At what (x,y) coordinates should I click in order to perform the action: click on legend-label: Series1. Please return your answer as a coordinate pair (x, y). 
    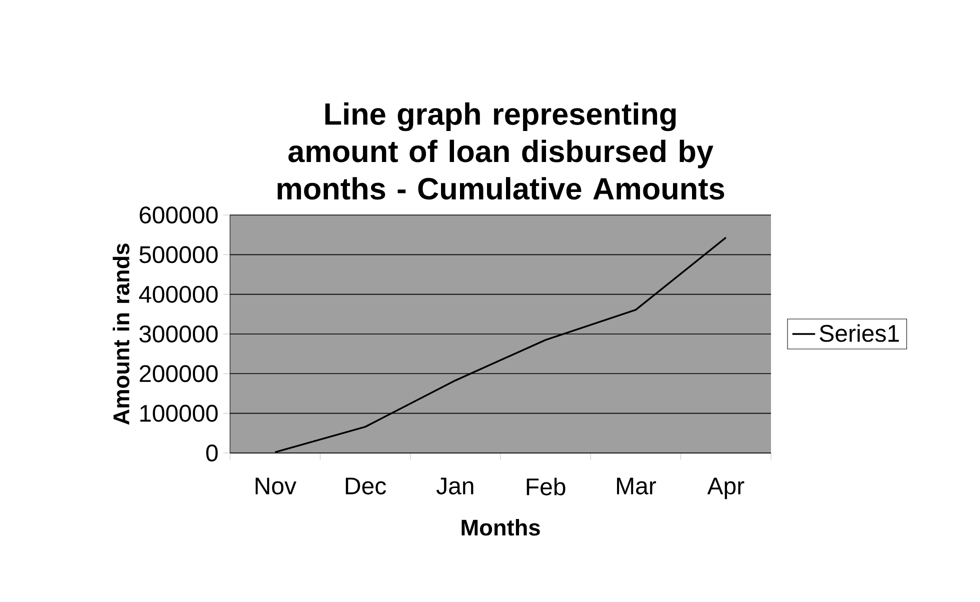
    Looking at the image, I should click on (859, 333).